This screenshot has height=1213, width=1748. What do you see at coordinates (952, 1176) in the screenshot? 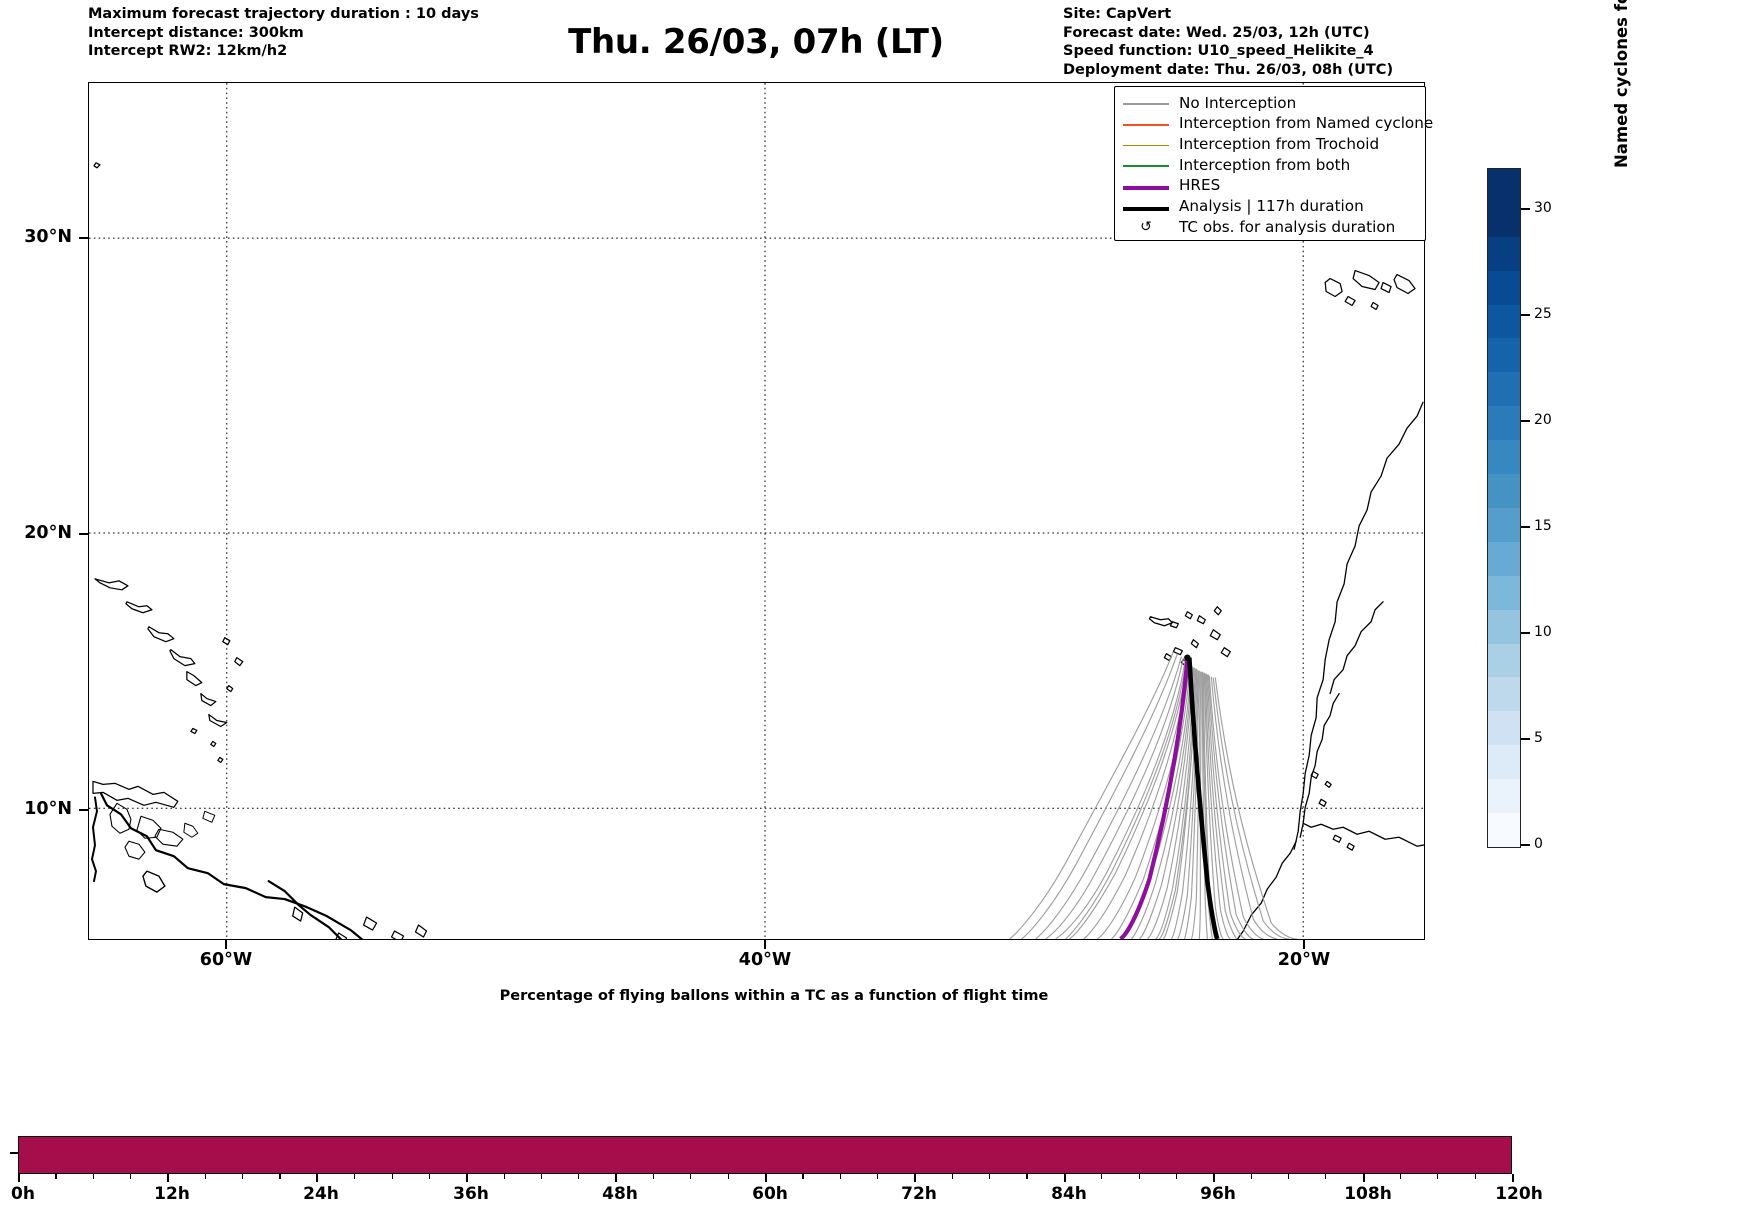
I see `timeline-minor-tick-75h` at bounding box center [952, 1176].